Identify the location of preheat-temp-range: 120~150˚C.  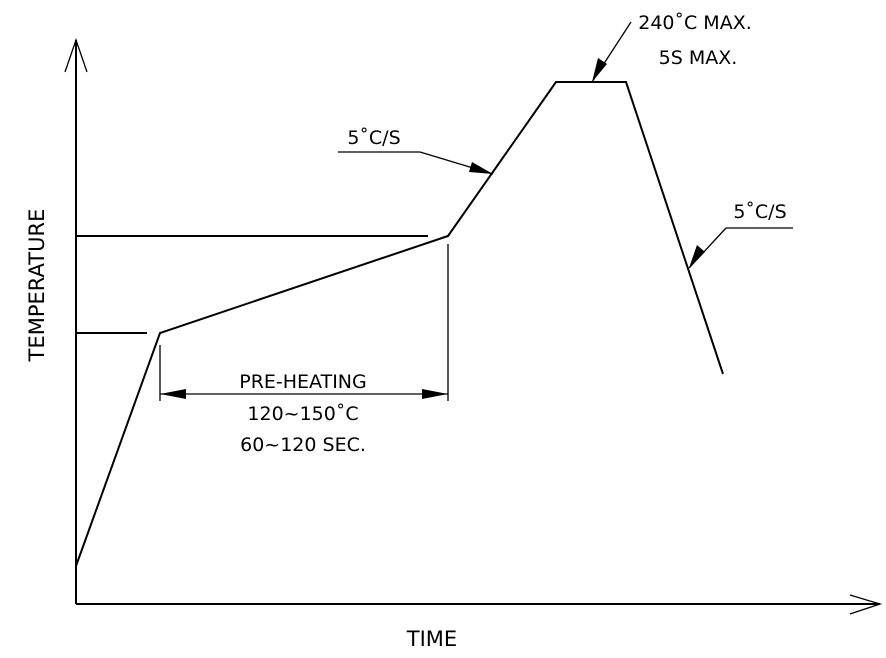
(302, 414).